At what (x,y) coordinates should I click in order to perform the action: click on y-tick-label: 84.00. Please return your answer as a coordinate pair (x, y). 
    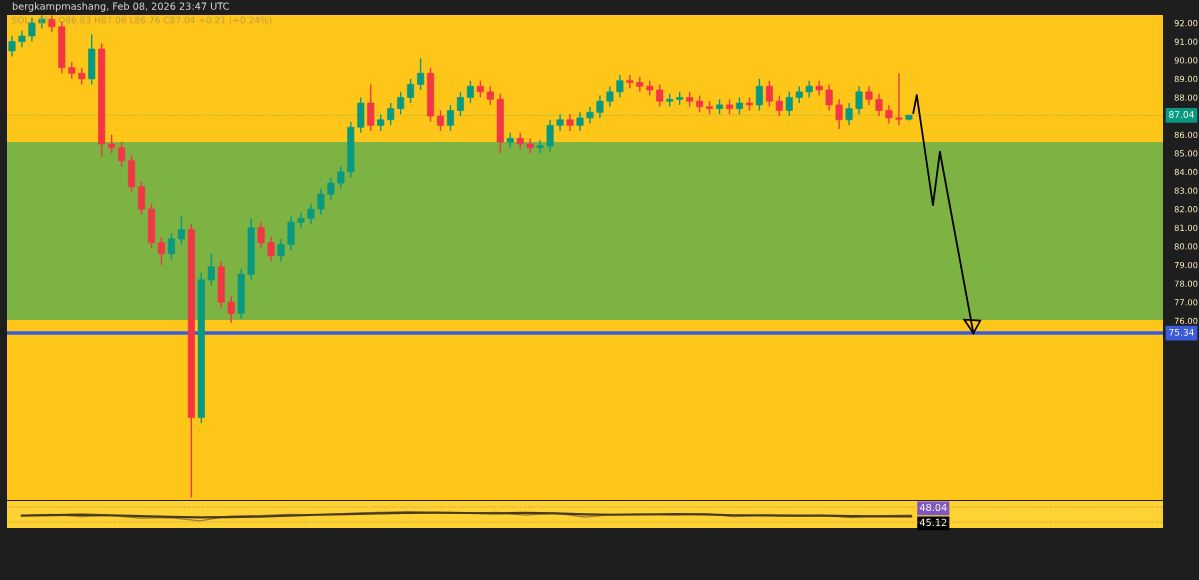
    Looking at the image, I should click on (1186, 172).